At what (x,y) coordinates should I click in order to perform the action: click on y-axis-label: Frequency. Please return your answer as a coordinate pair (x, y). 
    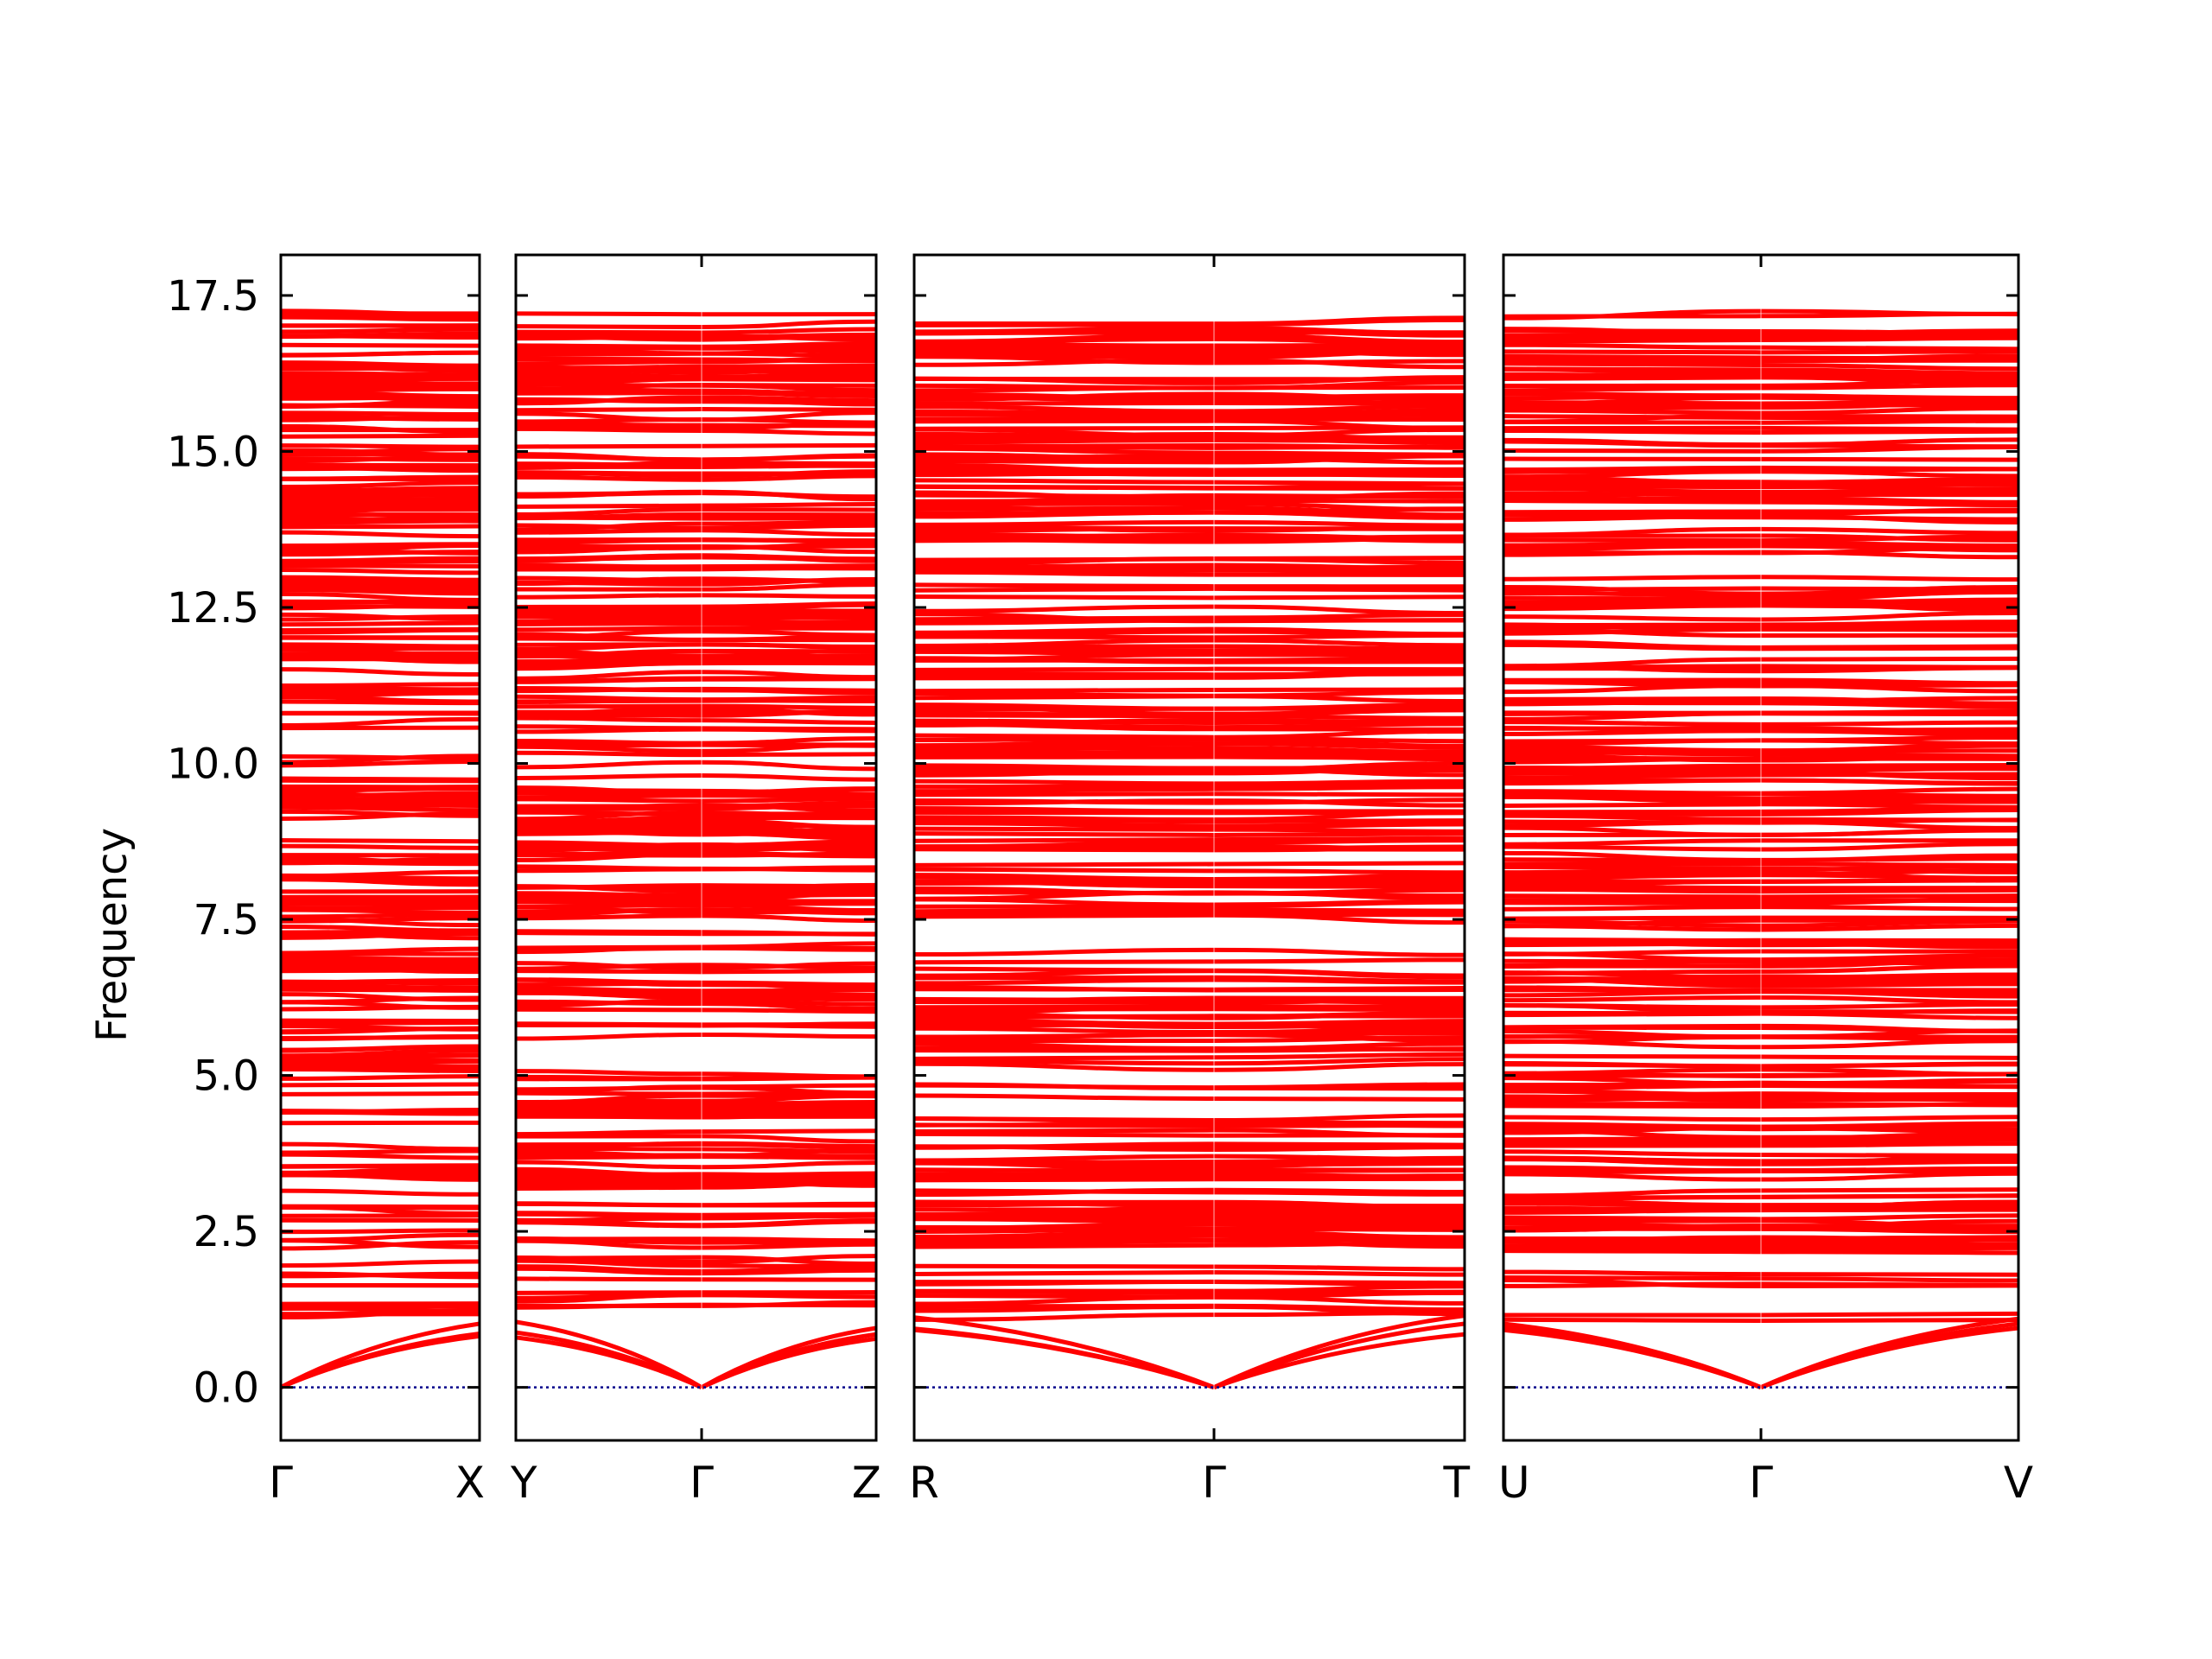
    Looking at the image, I should click on (112, 935).